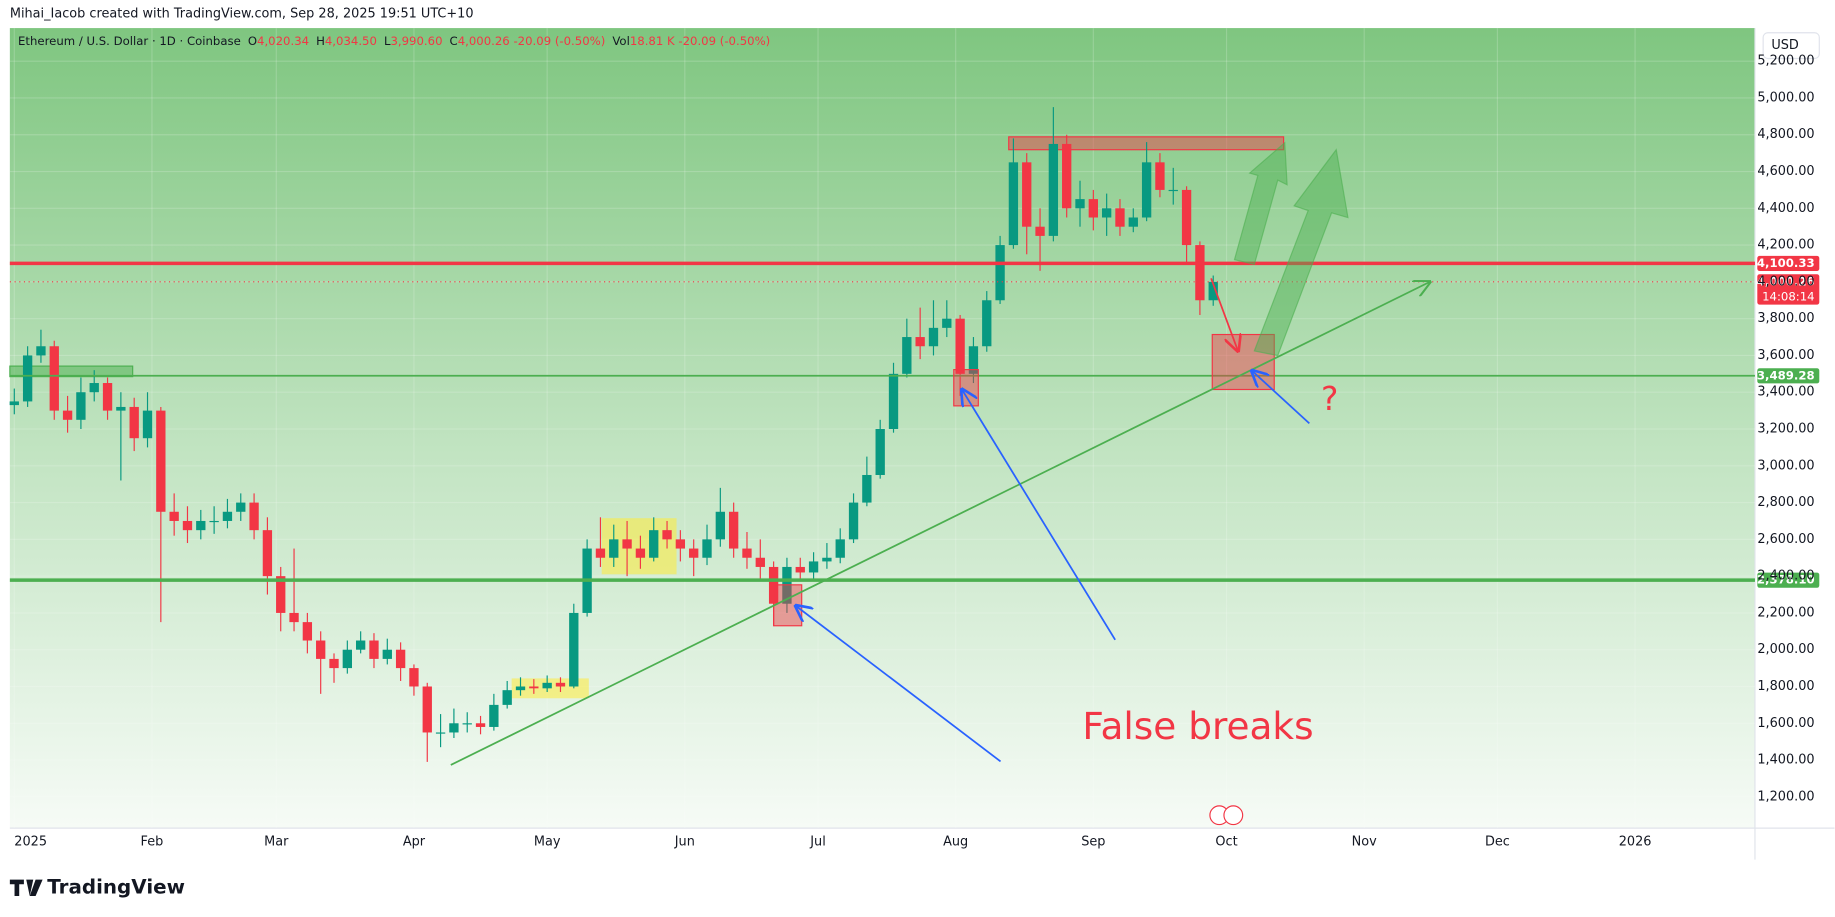  What do you see at coordinates (1785, 539) in the screenshot?
I see `y-tick-label: 2,600.00` at bounding box center [1785, 539].